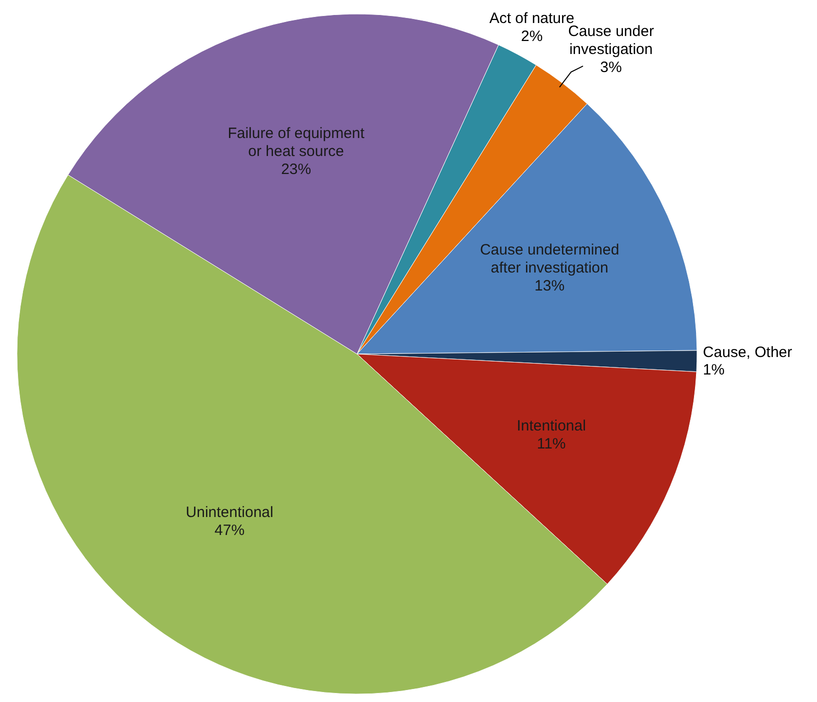 This screenshot has width=817, height=702. What do you see at coordinates (550, 258) in the screenshot?
I see `slice-label: Cause undetermined after investigation` at bounding box center [550, 258].